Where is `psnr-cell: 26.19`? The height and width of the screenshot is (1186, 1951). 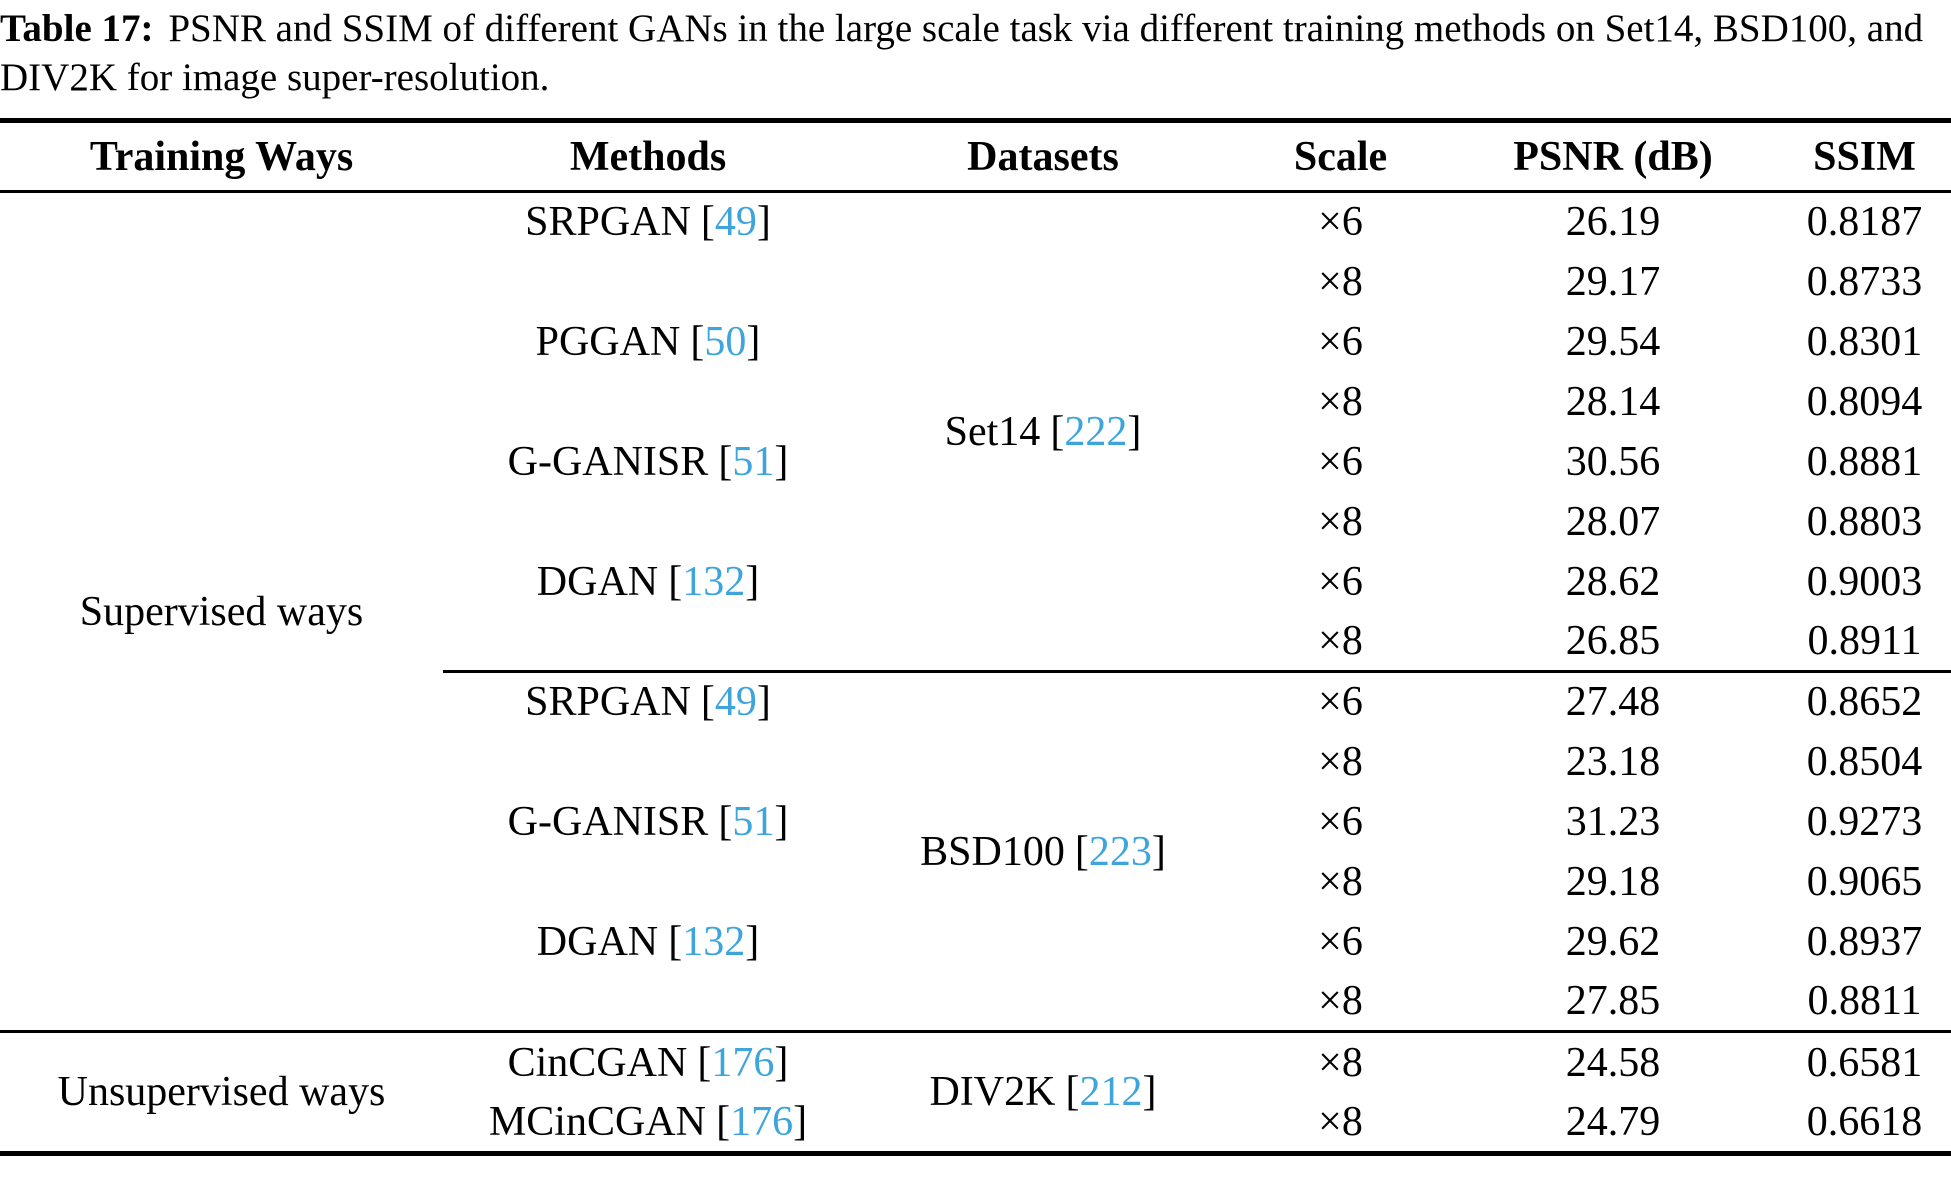
psnr-cell: 26.19 is located at coordinates (1613, 222).